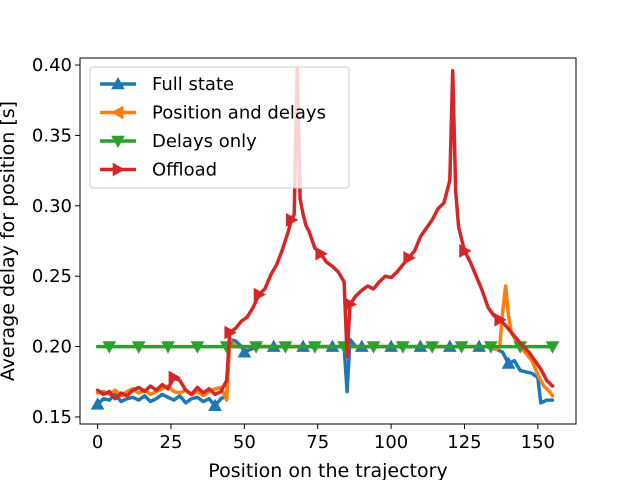  I want to click on legend-entry: Position and delays, so click(213, 113).